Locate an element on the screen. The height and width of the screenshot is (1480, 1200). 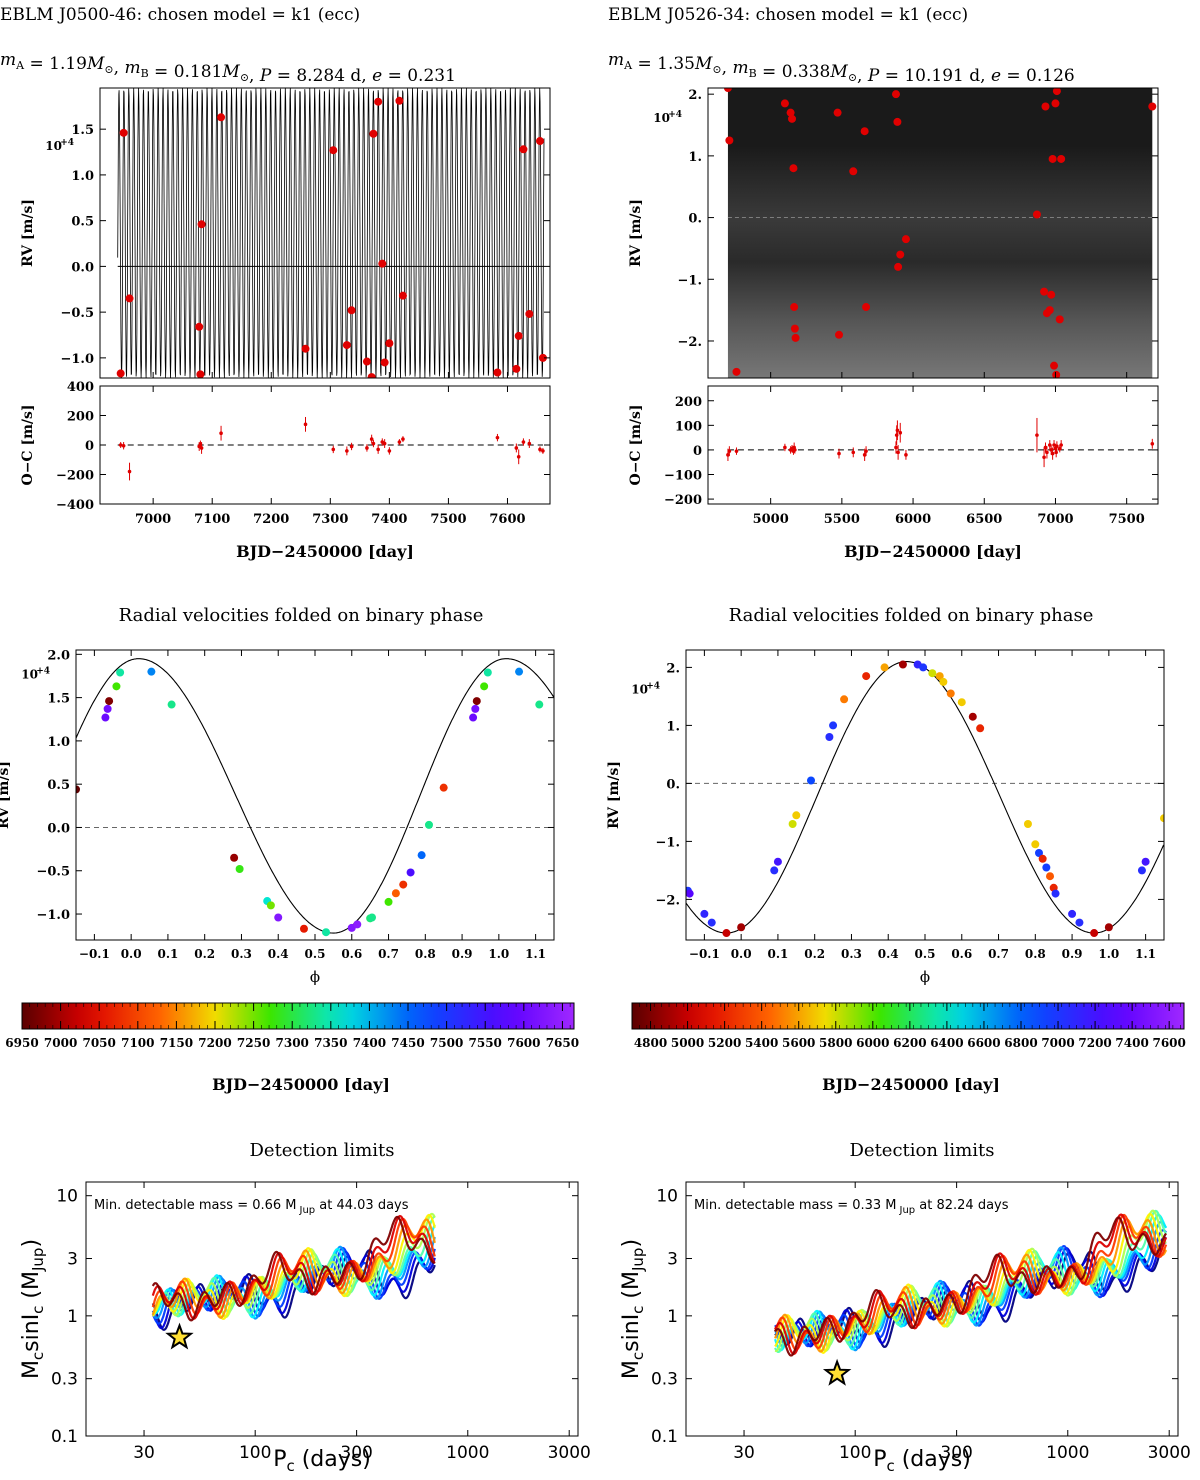
x-tick-label: 7200 is located at coordinates (271, 519).